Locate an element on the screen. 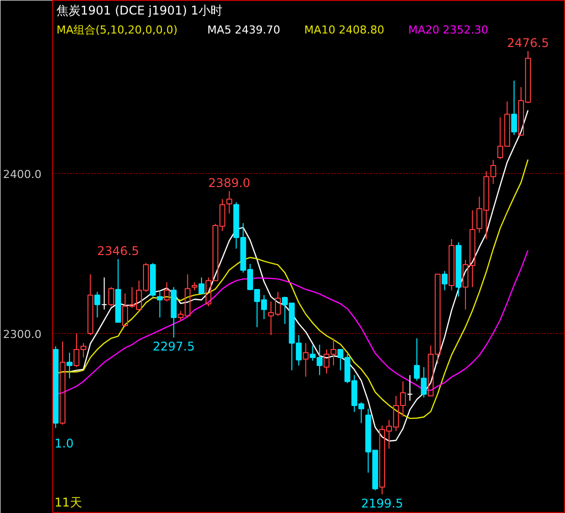 This screenshot has width=565, height=513. chart-title: 焦炭1901 (DCE j1901) 1小时 is located at coordinates (139, 11).